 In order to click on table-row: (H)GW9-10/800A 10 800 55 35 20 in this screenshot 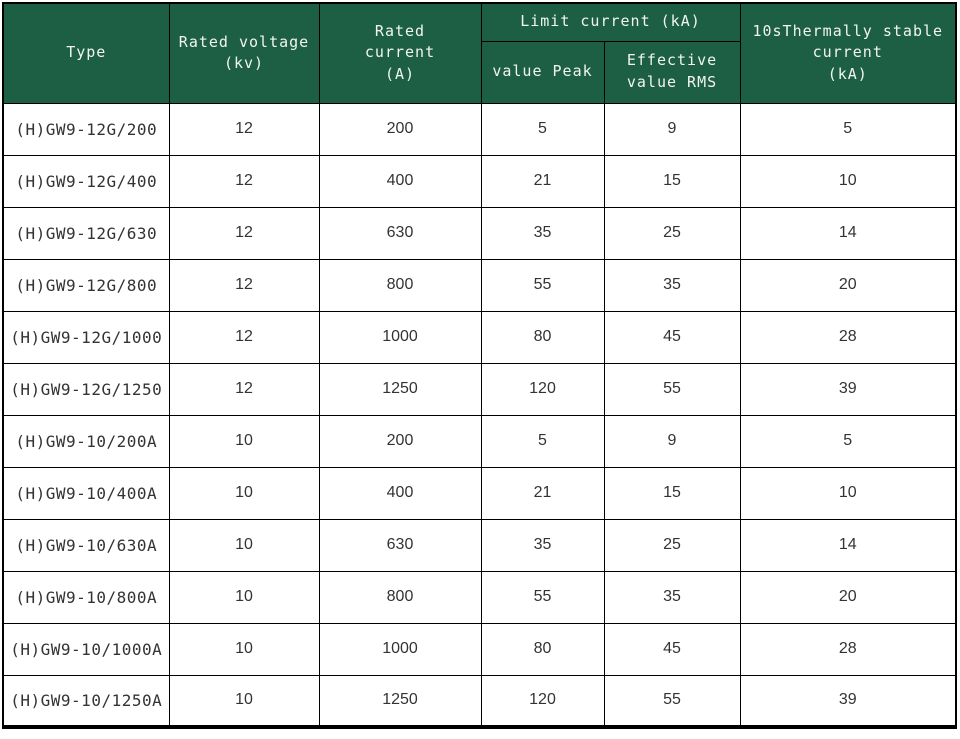, I will do `click(479, 597)`.